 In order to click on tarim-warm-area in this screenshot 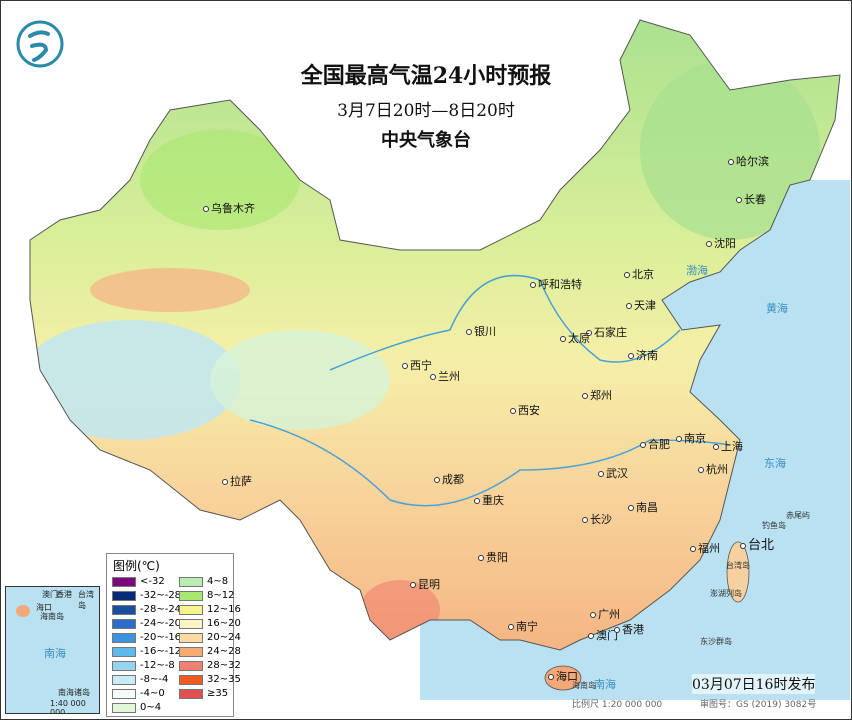, I will do `click(170, 290)`.